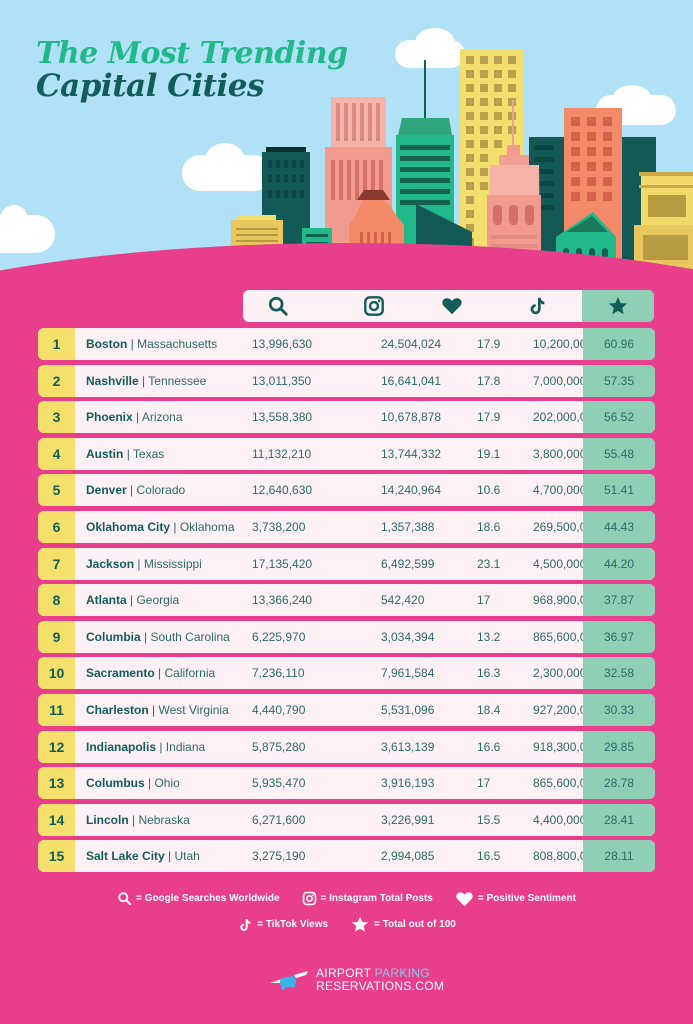 This screenshot has width=693, height=1024. I want to click on sentiment-cell: 18.6, so click(489, 526).